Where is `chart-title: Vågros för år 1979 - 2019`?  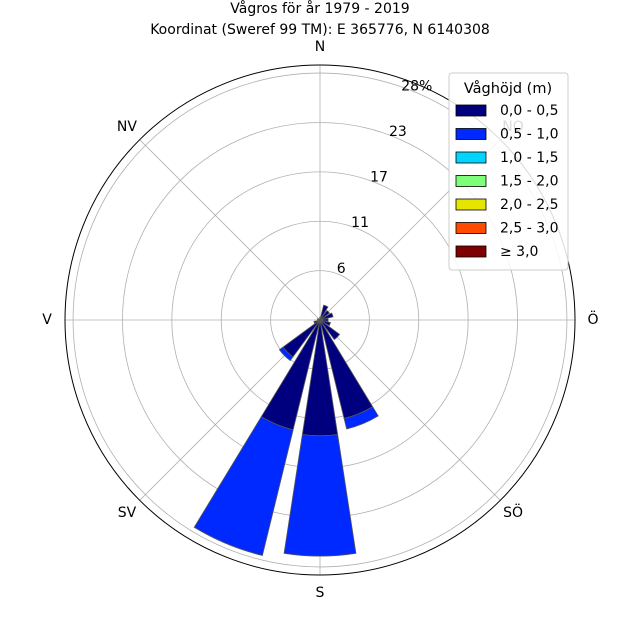
chart-title: Vågros för år 1979 - 2019 is located at coordinates (319, 8).